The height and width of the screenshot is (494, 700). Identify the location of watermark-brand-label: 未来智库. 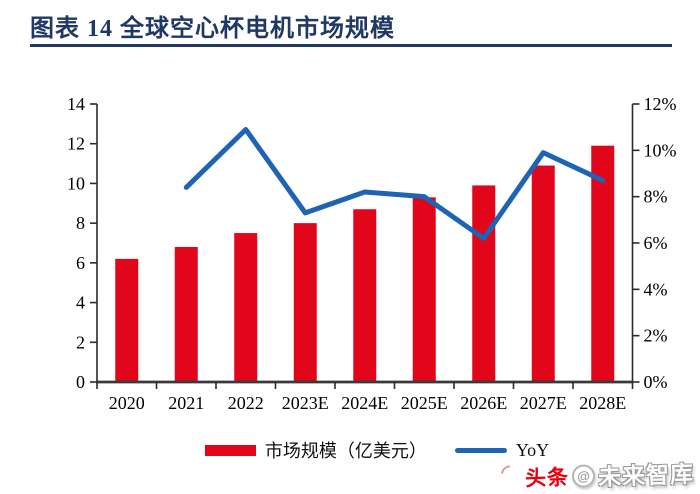
(646, 475).